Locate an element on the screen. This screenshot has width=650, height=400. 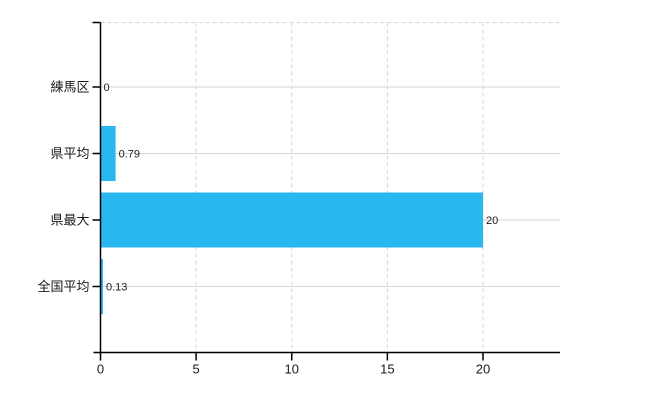
x-tick-label: 5 is located at coordinates (196, 369).